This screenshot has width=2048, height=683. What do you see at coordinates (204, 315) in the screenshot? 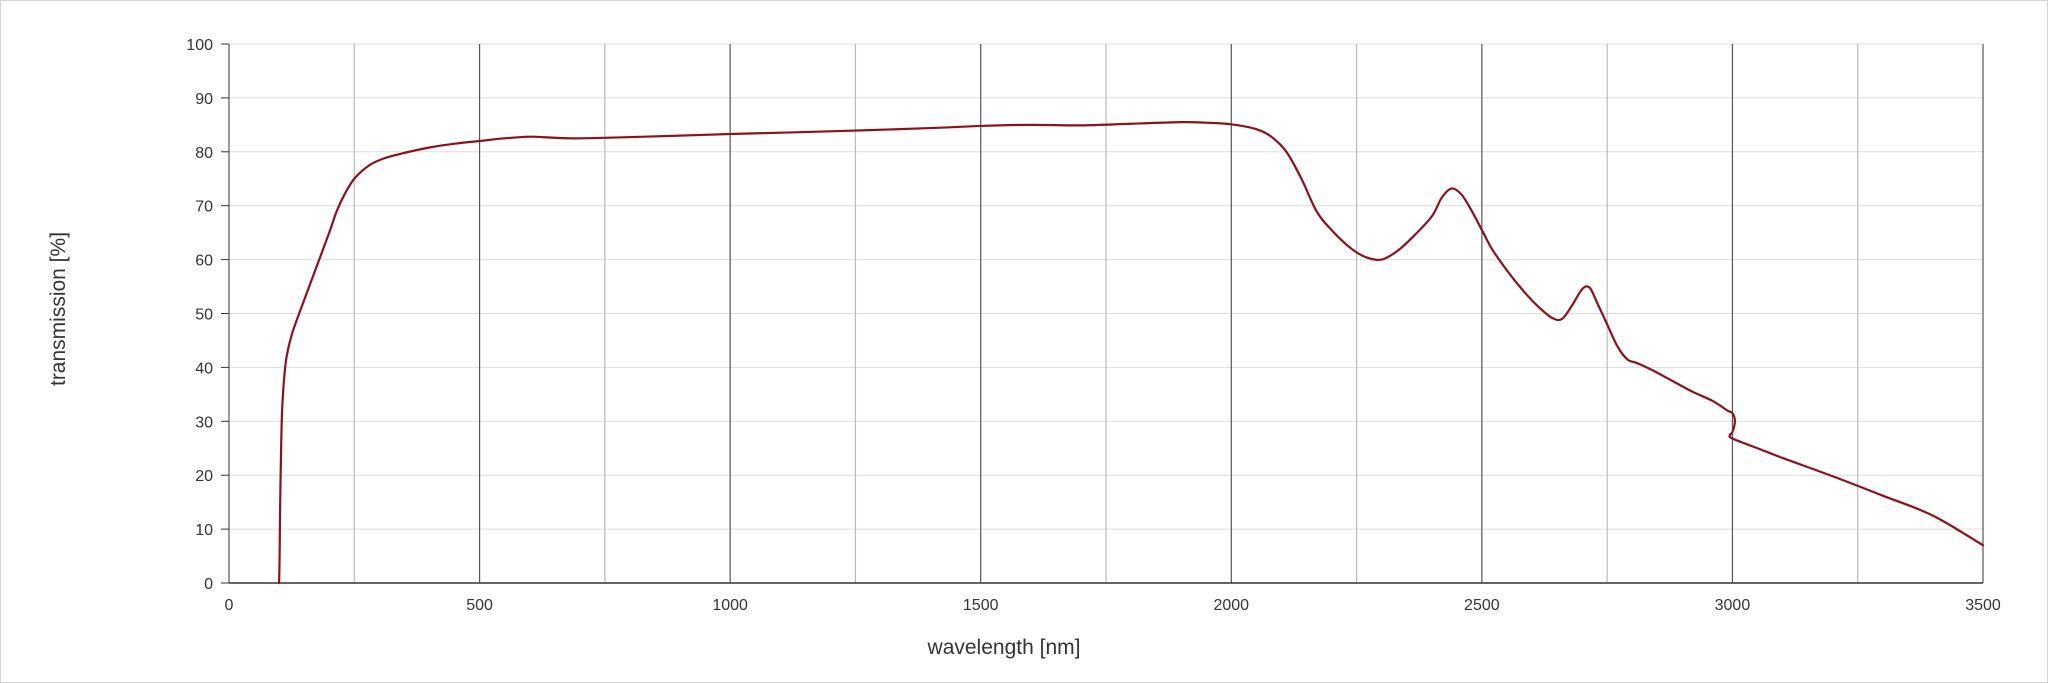
I see `y-tick-label: 50` at bounding box center [204, 315].